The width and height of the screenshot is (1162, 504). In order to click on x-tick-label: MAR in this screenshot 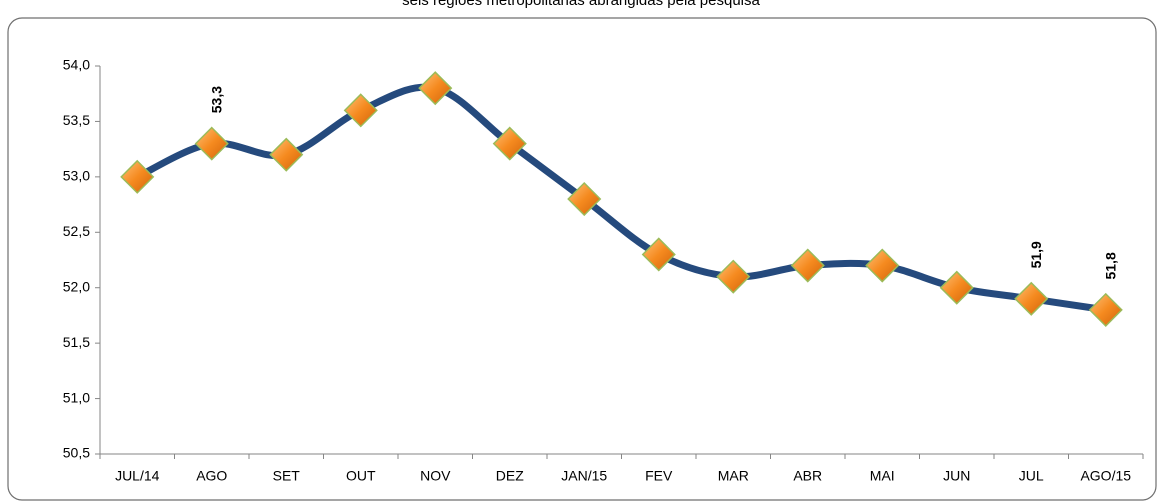, I will do `click(733, 476)`.